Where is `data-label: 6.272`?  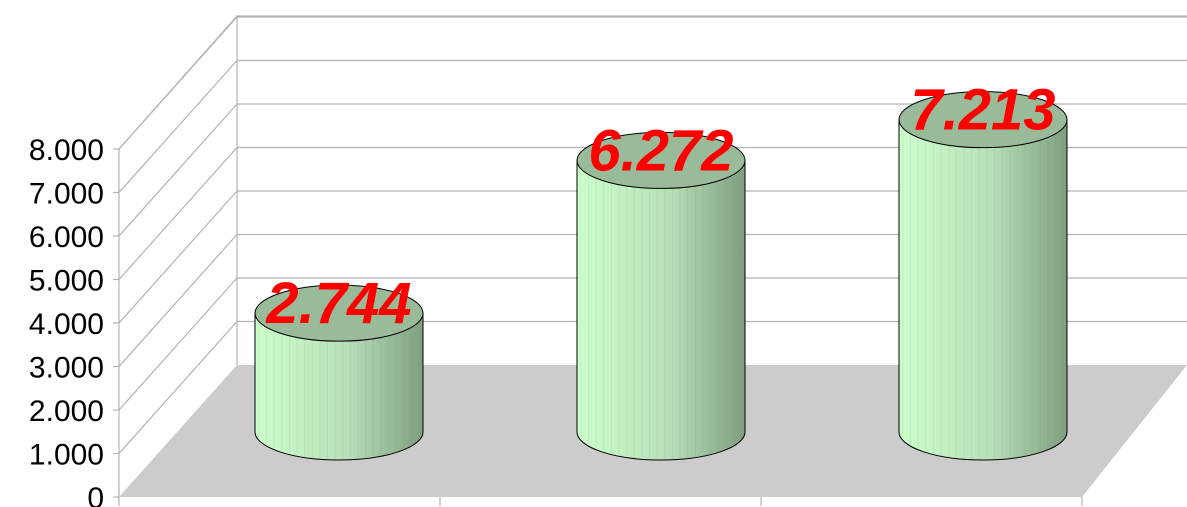 data-label: 6.272 is located at coordinates (660, 150).